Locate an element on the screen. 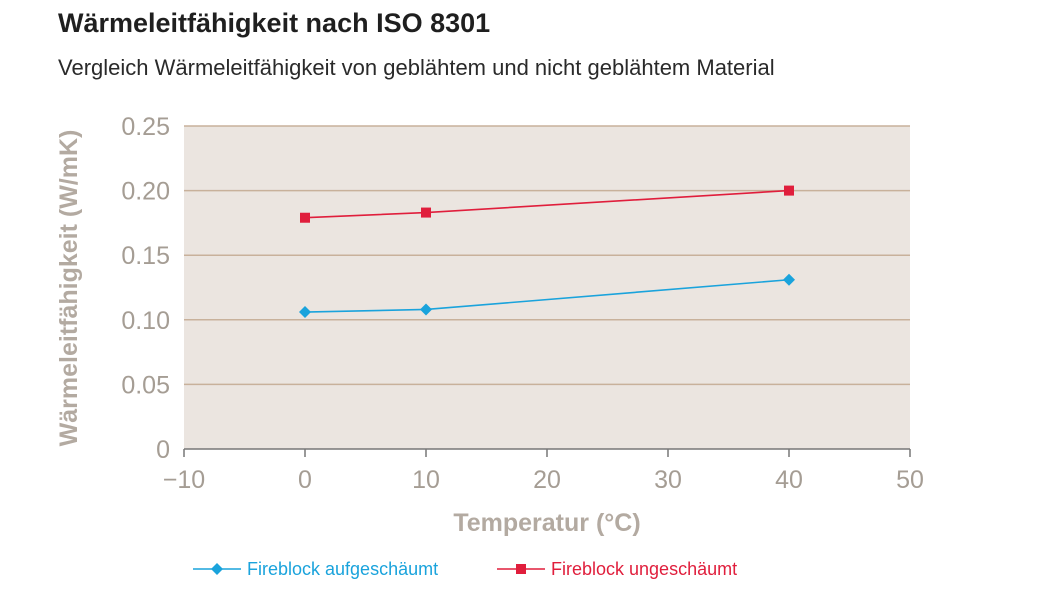  x-tick-label: 20 is located at coordinates (547, 480).